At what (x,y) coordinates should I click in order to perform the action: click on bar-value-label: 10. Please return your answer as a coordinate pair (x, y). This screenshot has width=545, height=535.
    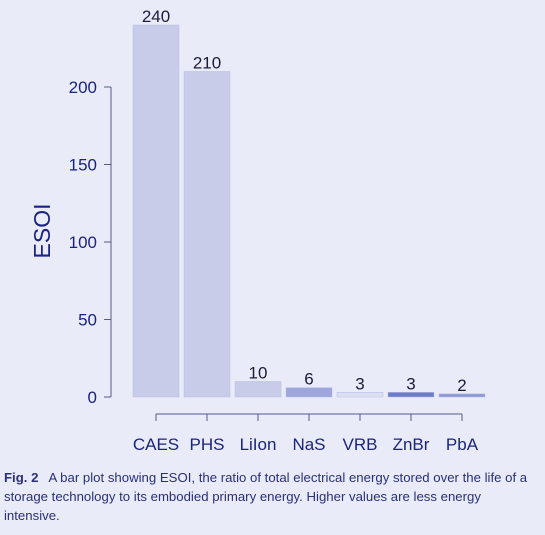
    Looking at the image, I should click on (258, 373).